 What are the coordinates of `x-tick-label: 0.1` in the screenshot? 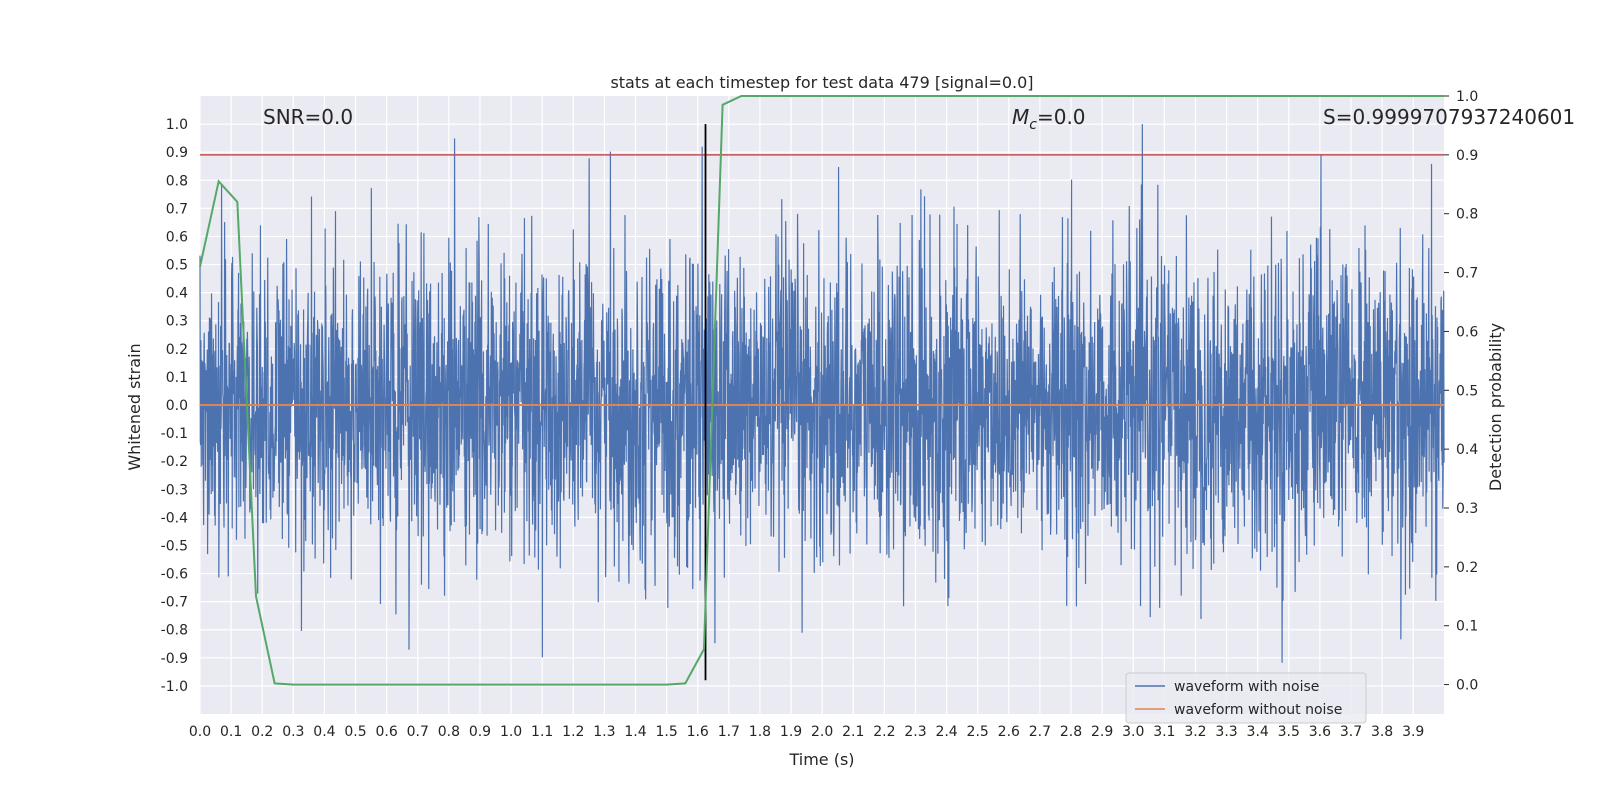 It's located at (231, 732).